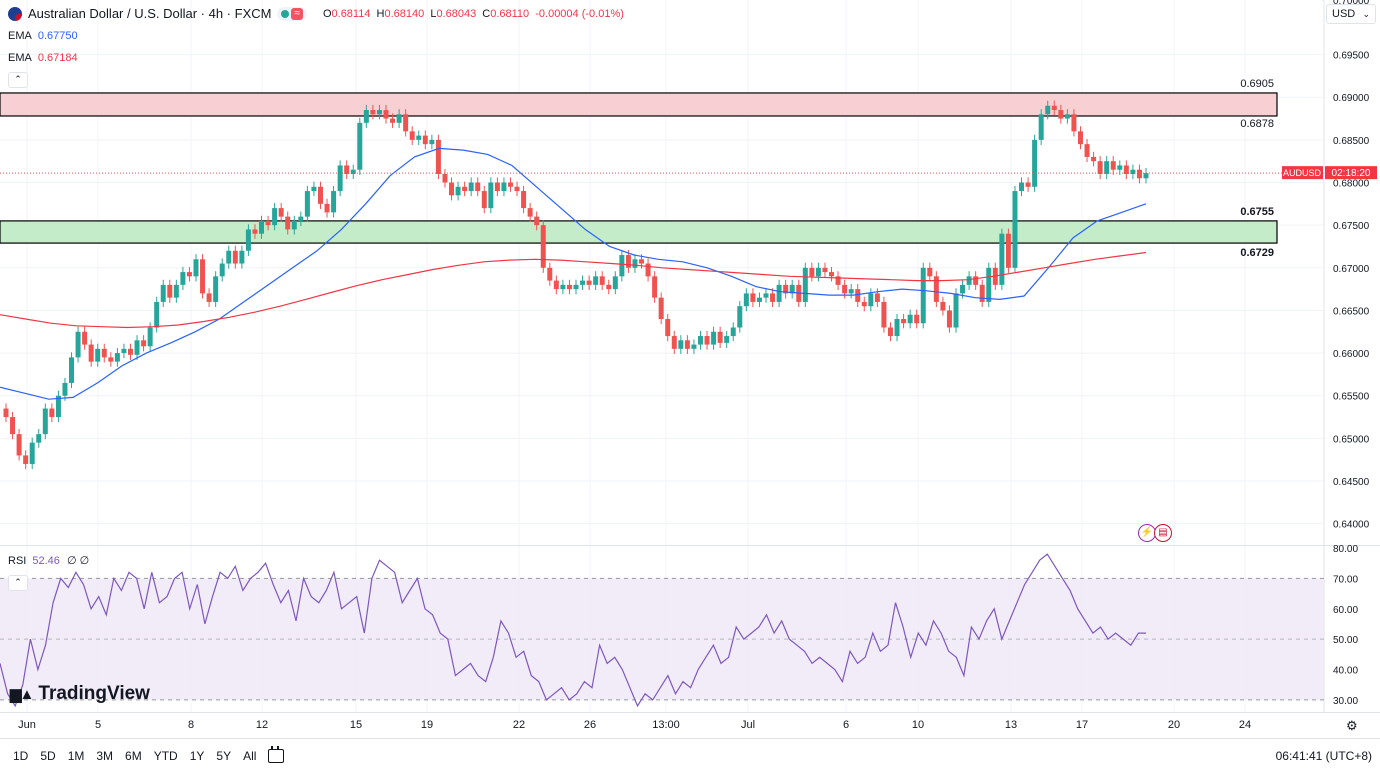 This screenshot has height=776, width=1380. I want to click on range-button-1m: 1M, so click(76, 755).